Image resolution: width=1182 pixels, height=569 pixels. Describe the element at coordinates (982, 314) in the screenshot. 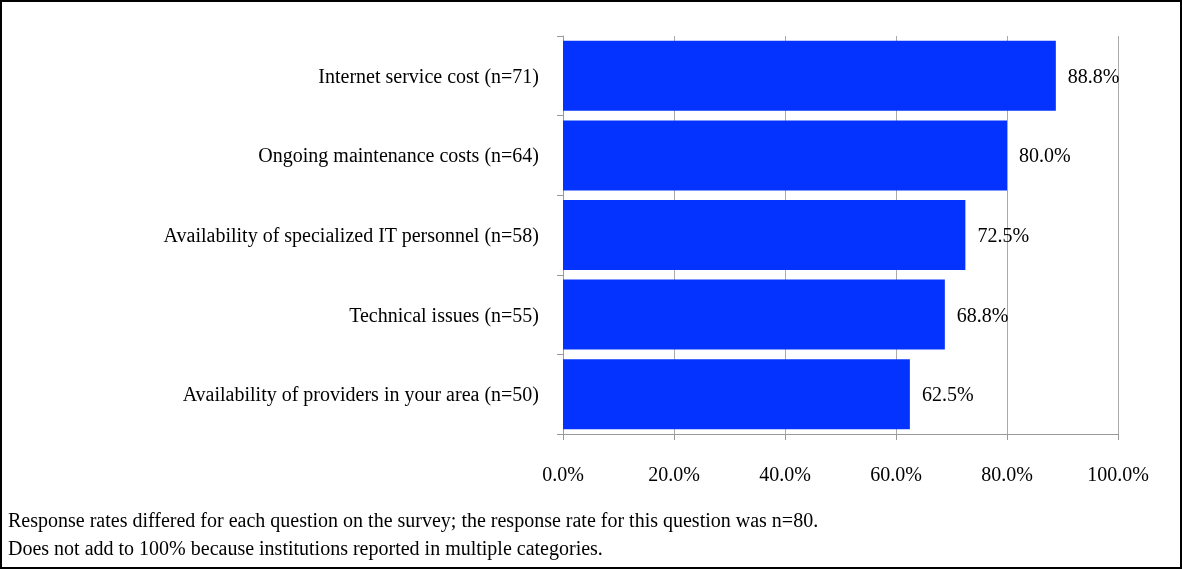

I see `data-label: 68.8%` at that location.